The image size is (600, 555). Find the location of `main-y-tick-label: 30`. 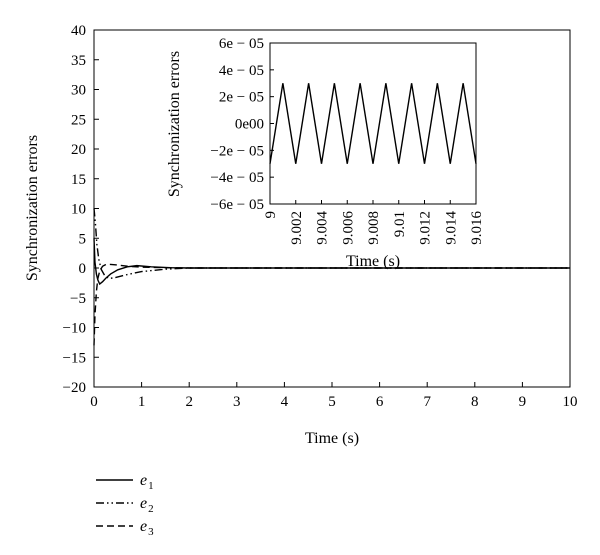

main-y-tick-label: 30 is located at coordinates (78, 91).